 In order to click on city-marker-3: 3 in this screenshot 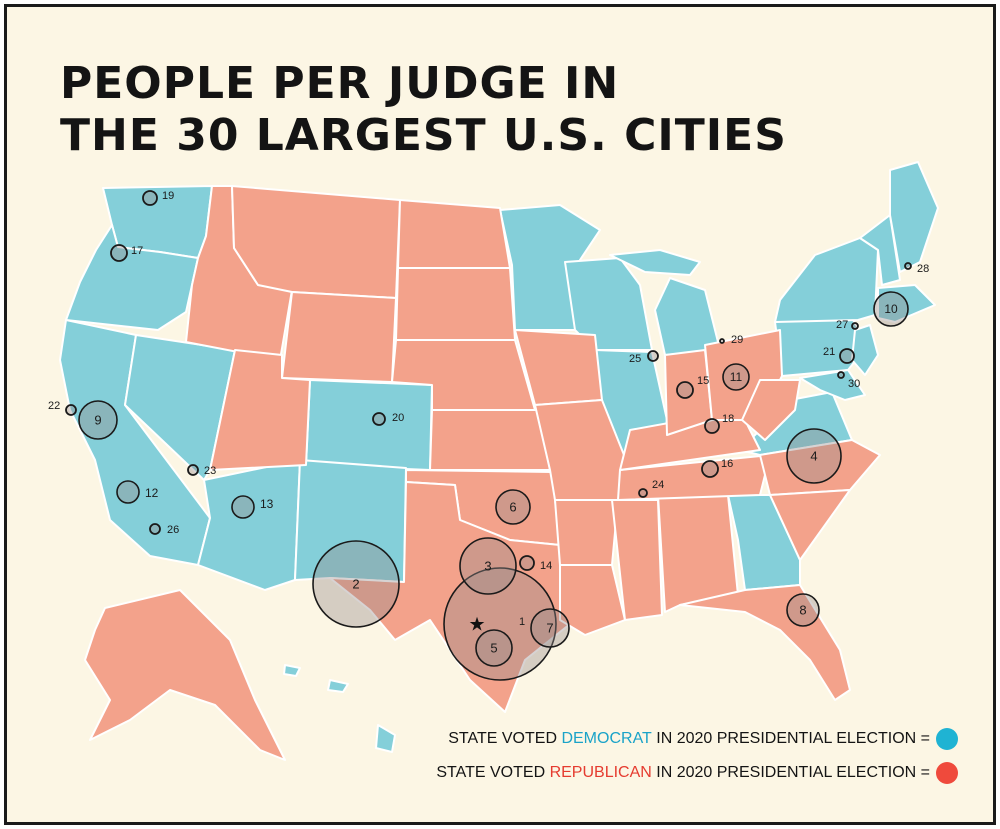, I will do `click(488, 566)`.